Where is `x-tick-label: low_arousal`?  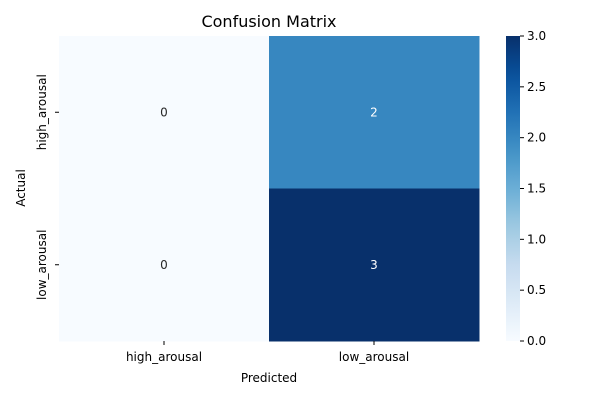 x-tick-label: low_arousal is located at coordinates (374, 357).